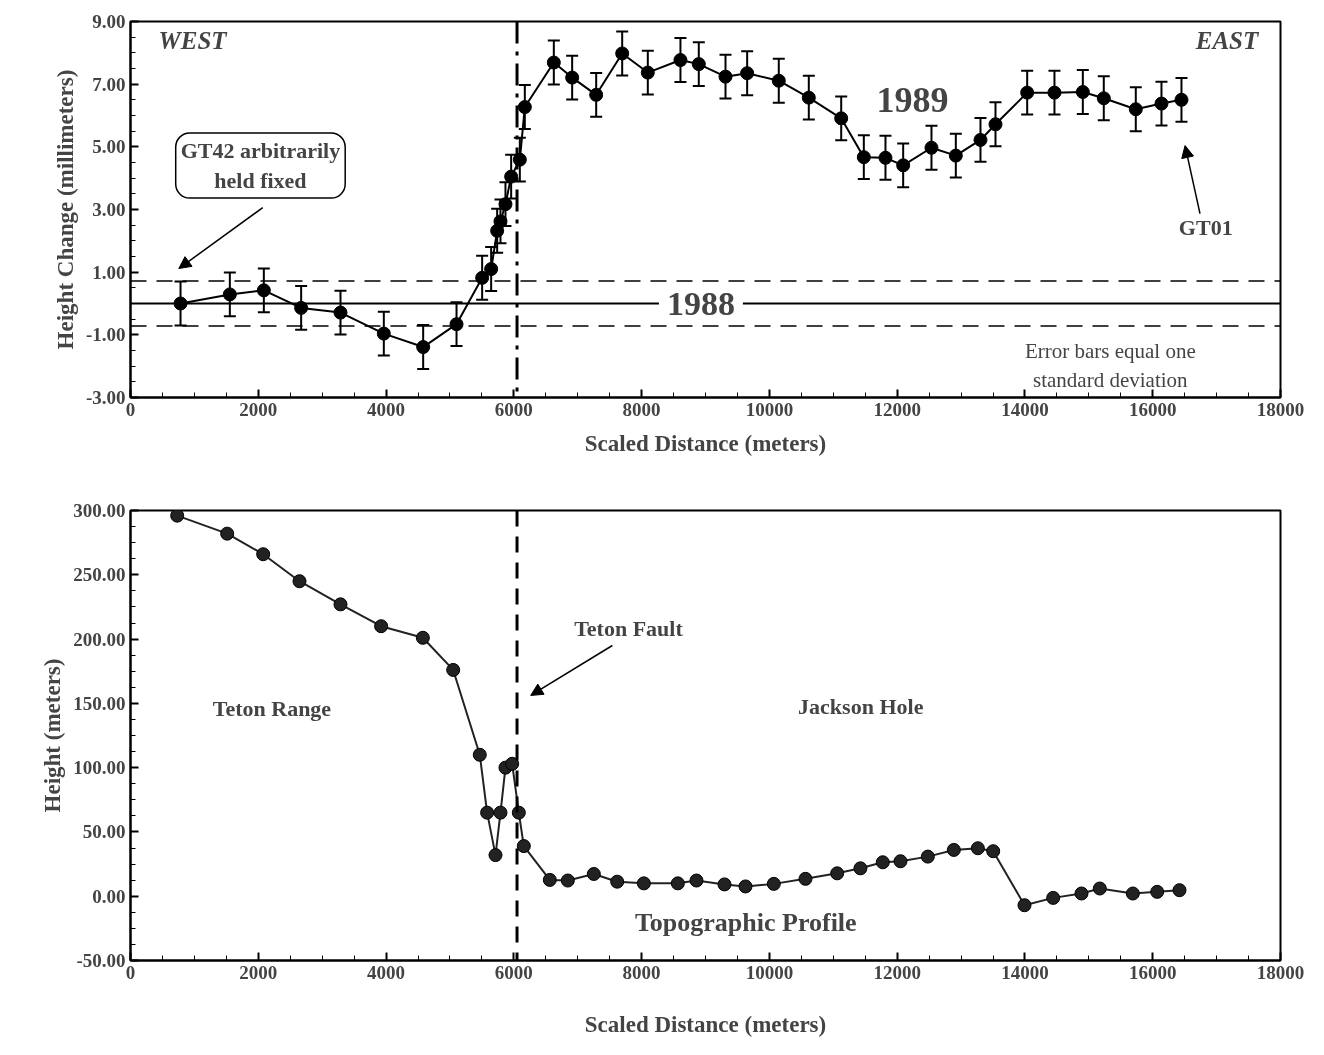 The image size is (1324, 1055). I want to click on y-tick-label: 150.00, so click(99, 703).